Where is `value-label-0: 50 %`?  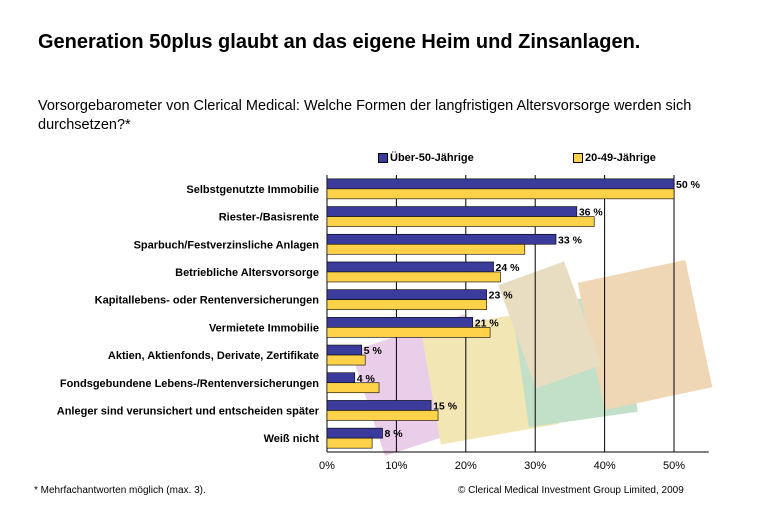 value-label-0: 50 % is located at coordinates (688, 185).